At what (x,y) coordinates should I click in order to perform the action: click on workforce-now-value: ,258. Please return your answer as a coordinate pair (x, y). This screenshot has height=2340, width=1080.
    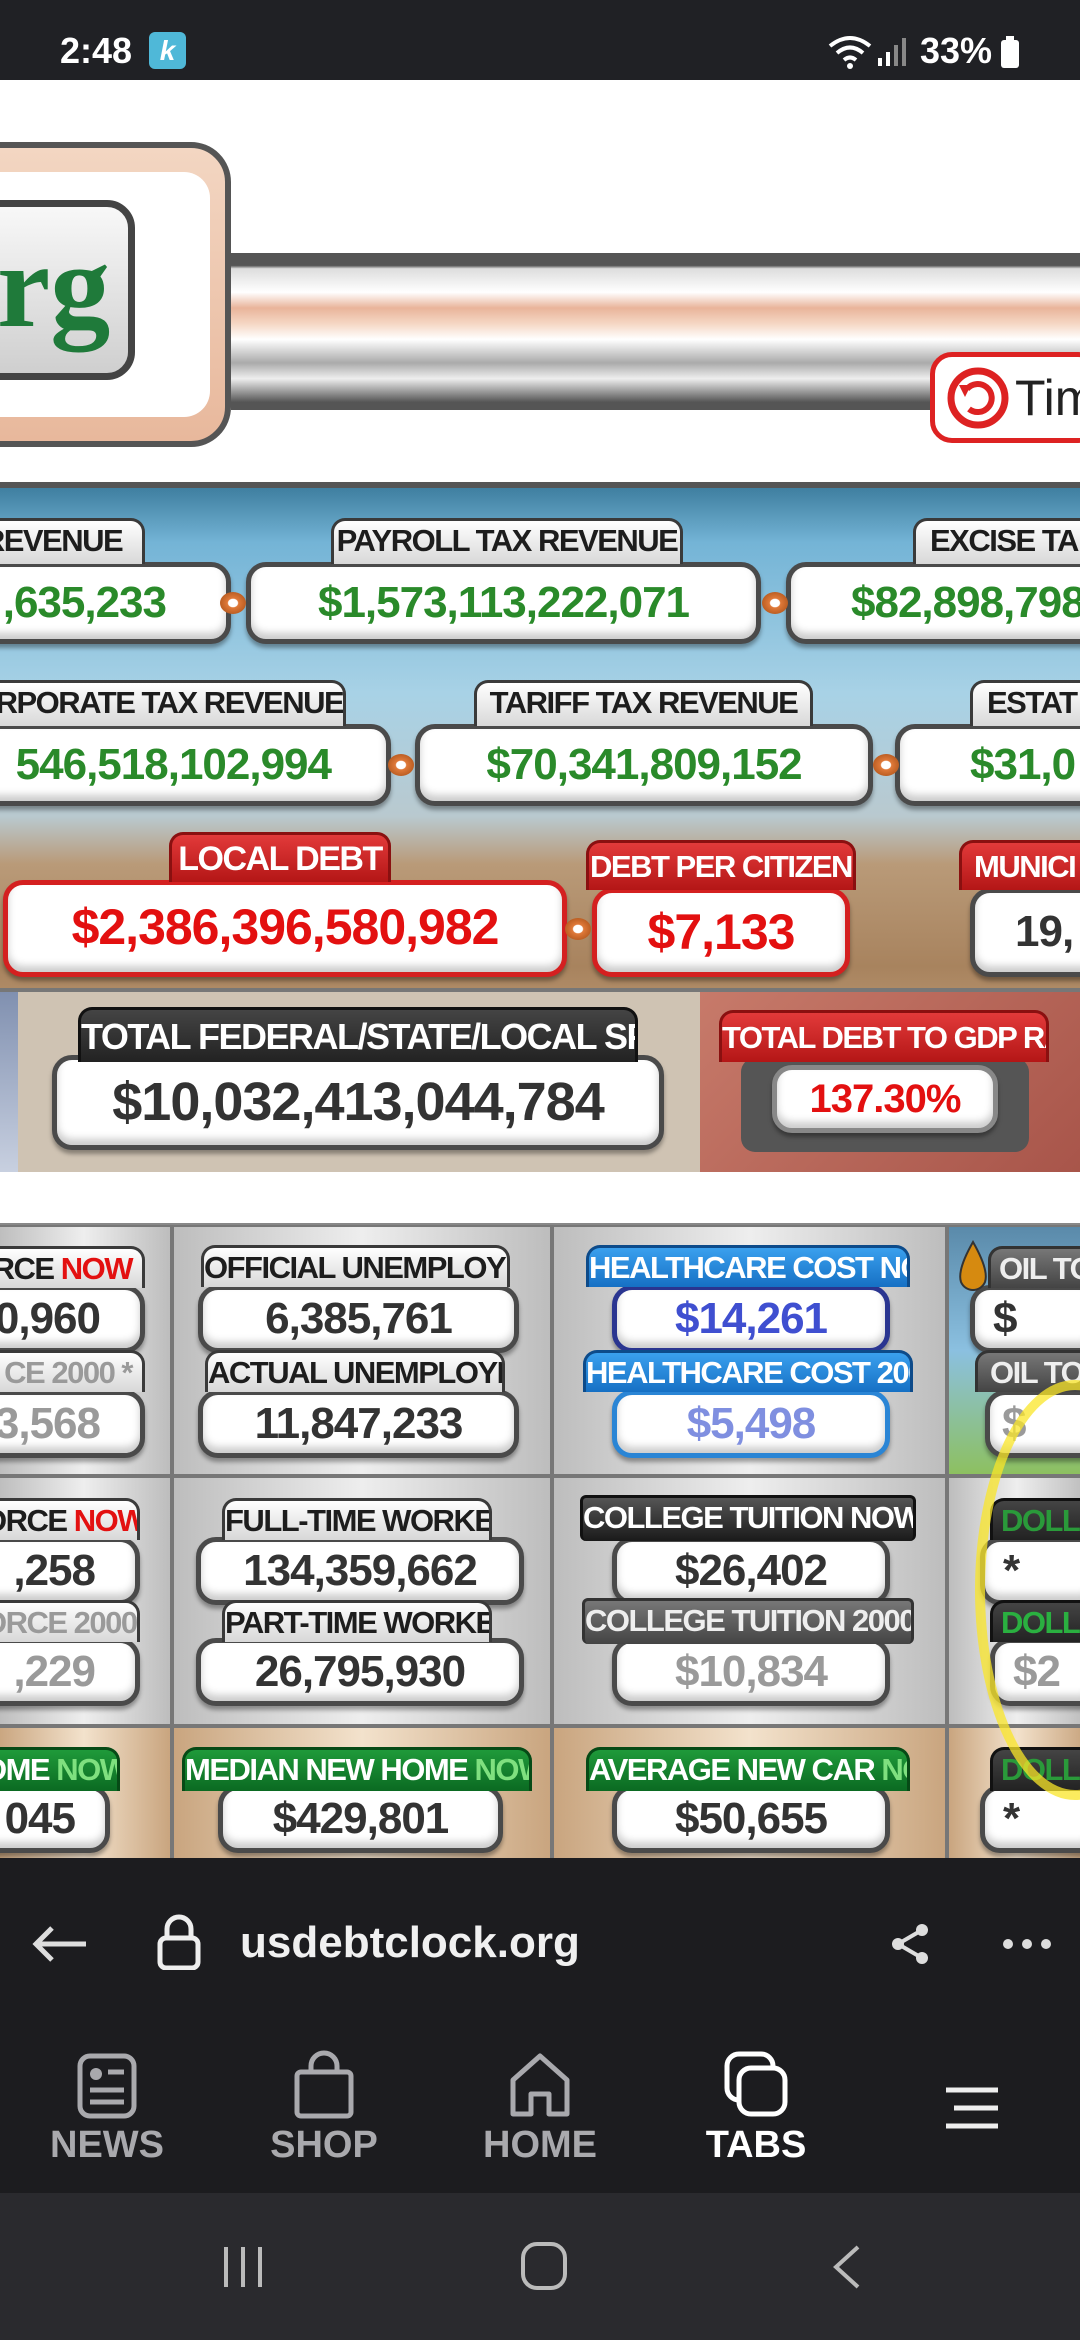
    Looking at the image, I should click on (70, 1571).